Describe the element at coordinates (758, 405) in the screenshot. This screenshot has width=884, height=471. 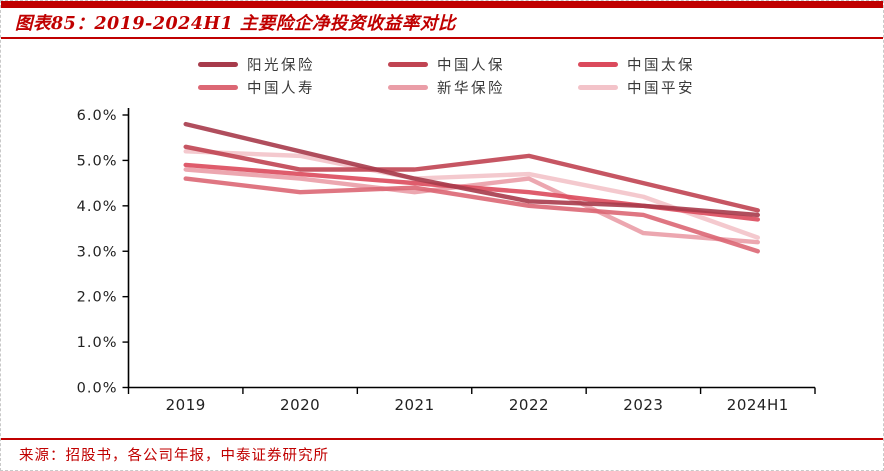
I see `x-tick-label: 2024H1` at that location.